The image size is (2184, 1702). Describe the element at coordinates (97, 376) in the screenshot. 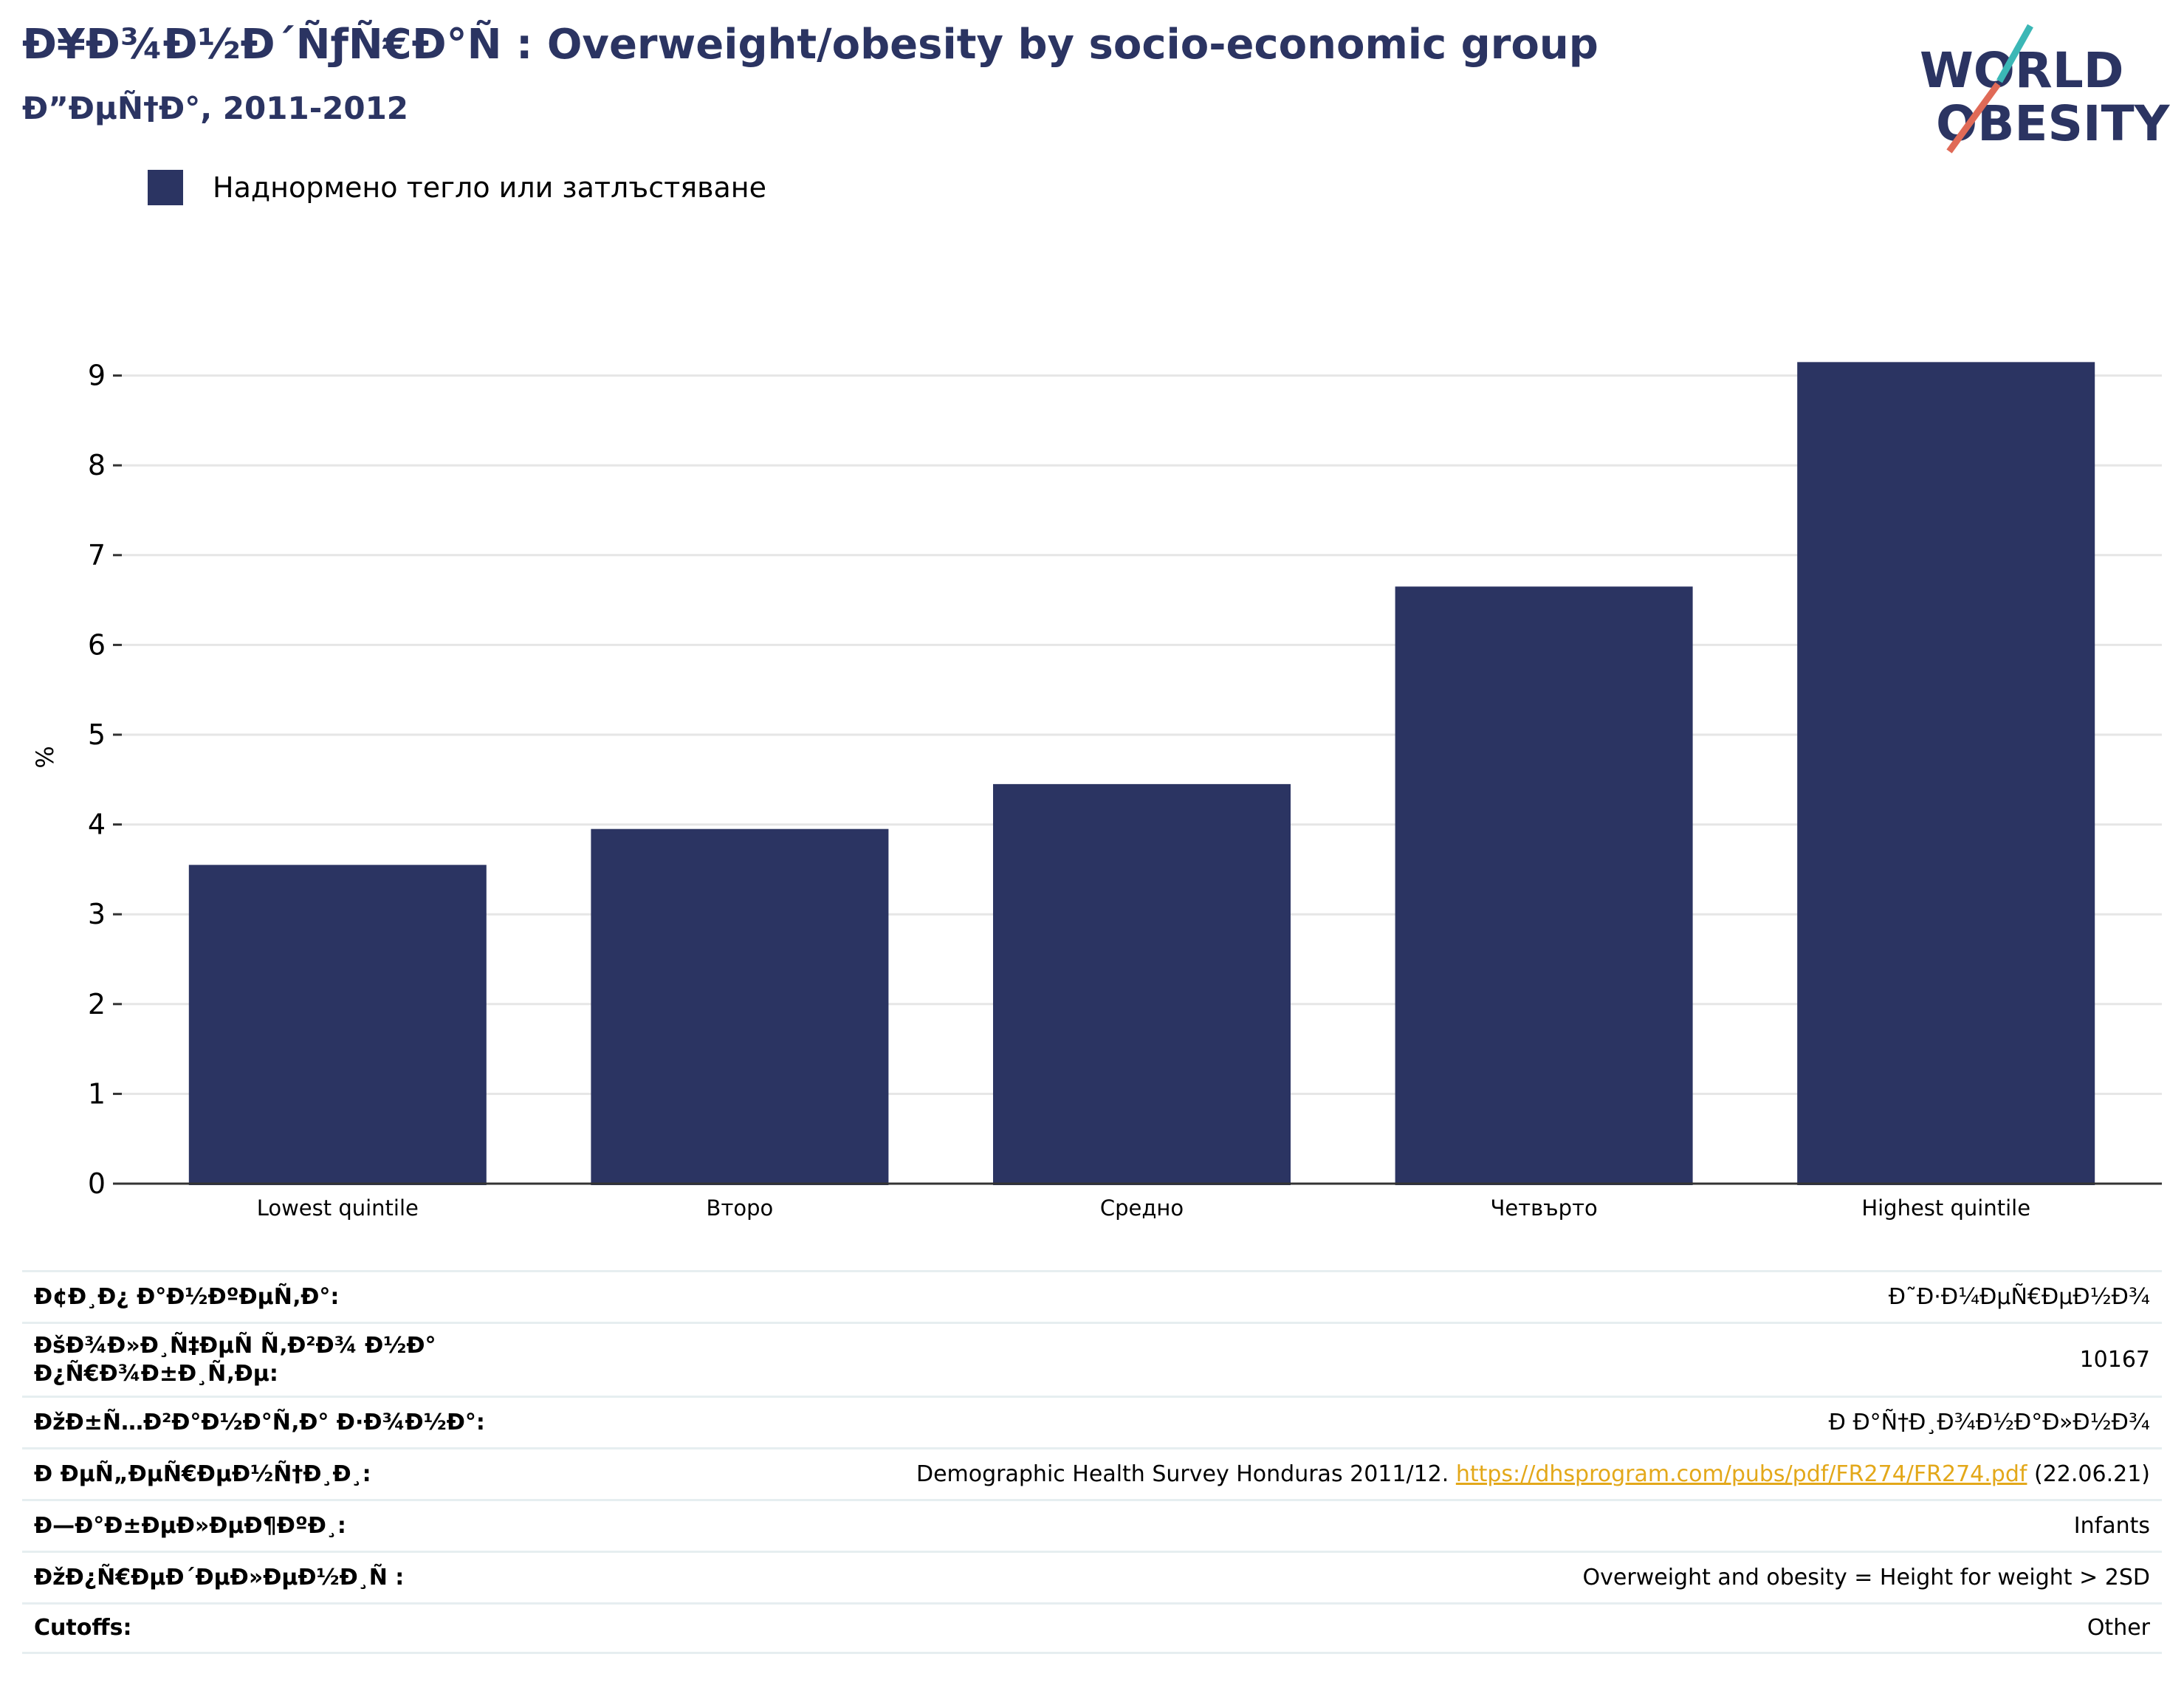

I see `y-tick-label: 9` at that location.